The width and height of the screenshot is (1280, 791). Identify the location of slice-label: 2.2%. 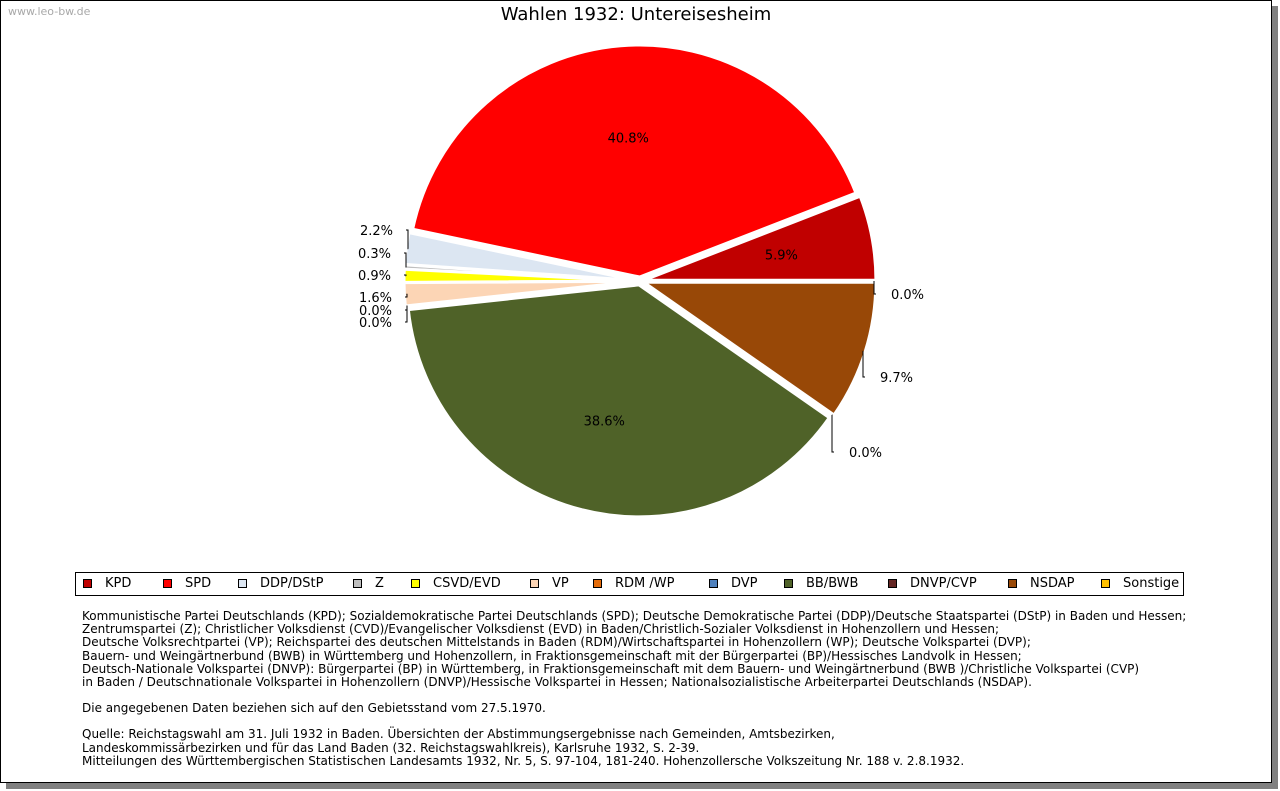
(376, 231).